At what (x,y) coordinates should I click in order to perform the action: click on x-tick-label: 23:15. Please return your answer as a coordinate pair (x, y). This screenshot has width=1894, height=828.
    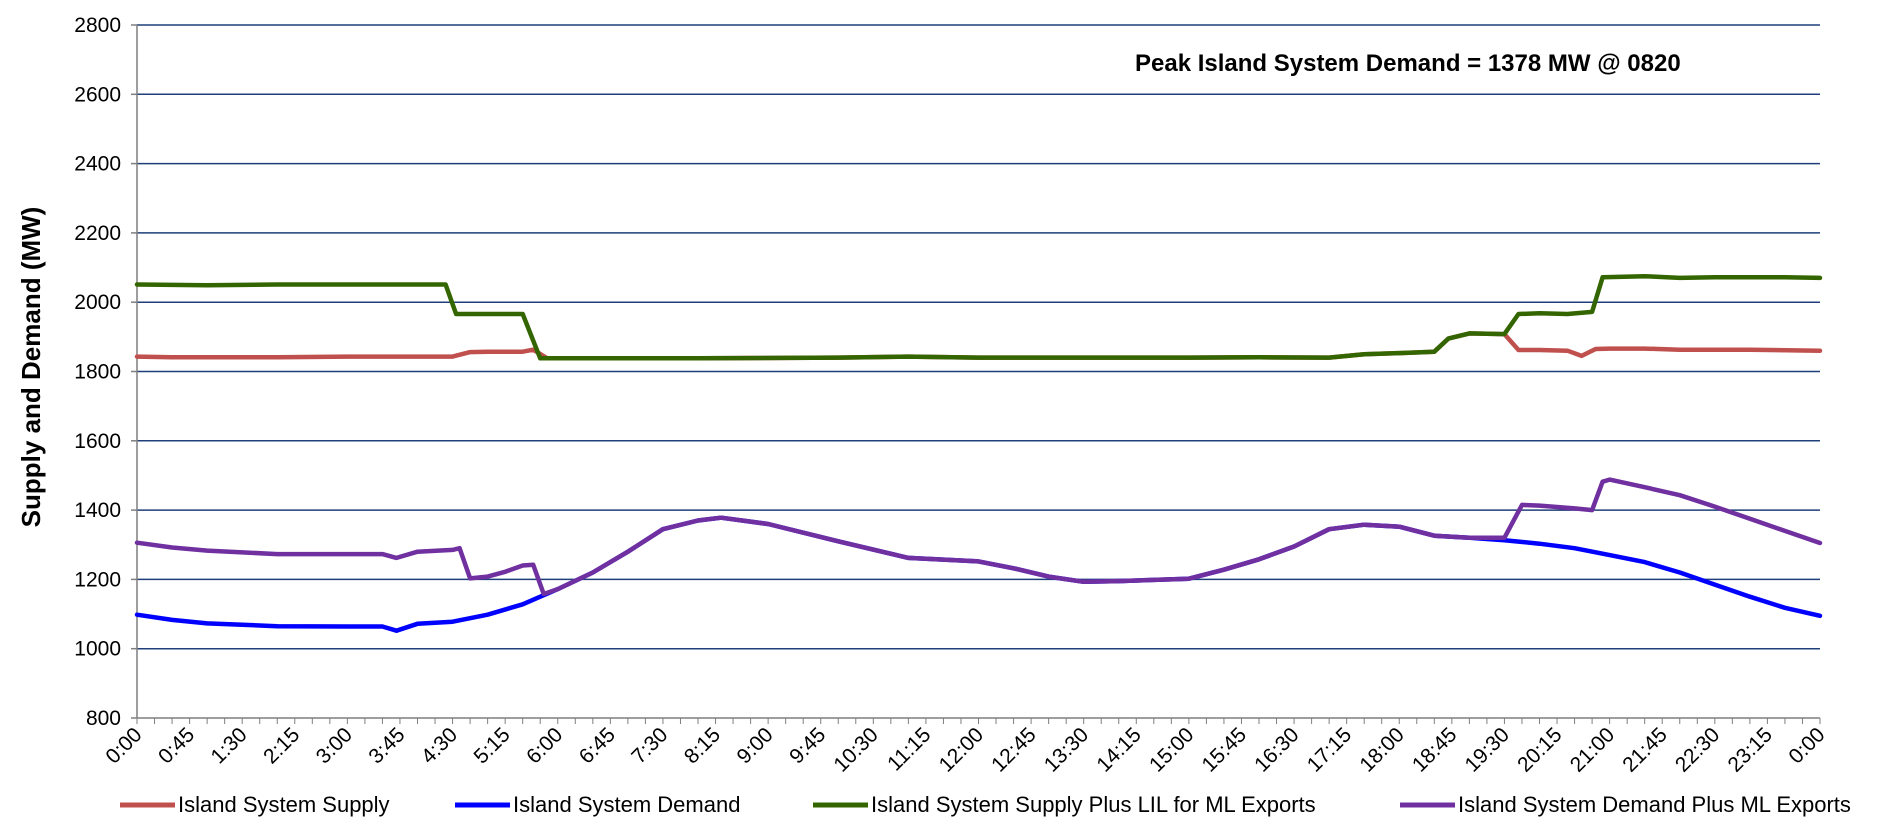
    Looking at the image, I should click on (1750, 749).